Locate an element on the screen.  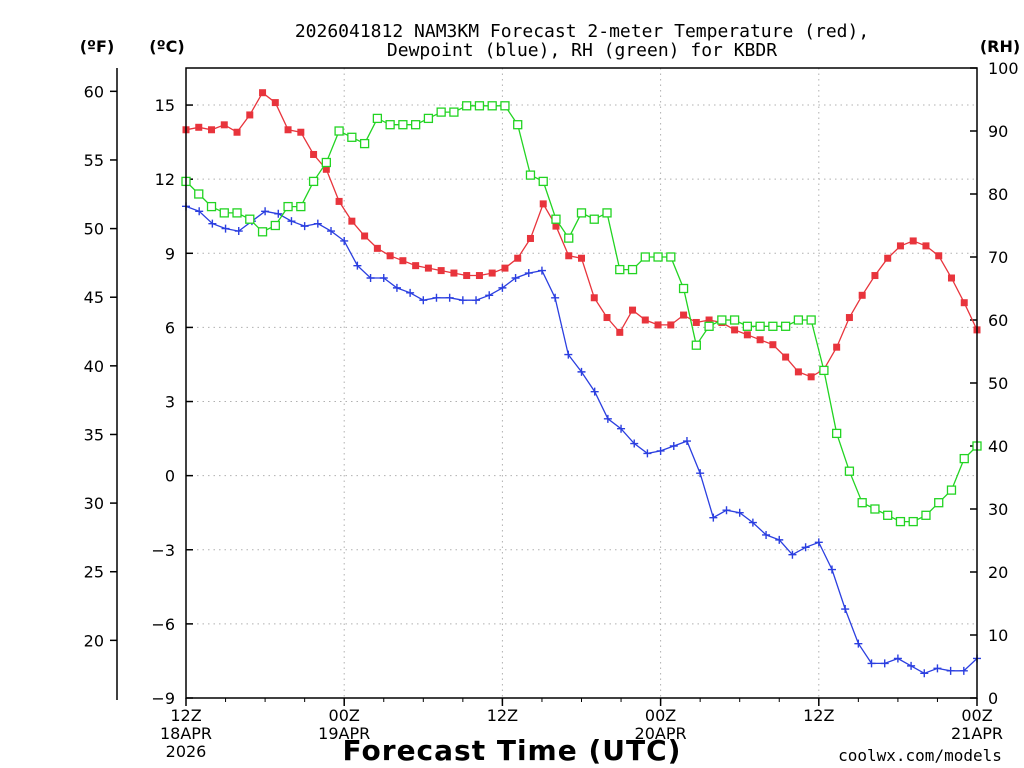
fahrenheit-tick-label: 25 is located at coordinates (94, 572).